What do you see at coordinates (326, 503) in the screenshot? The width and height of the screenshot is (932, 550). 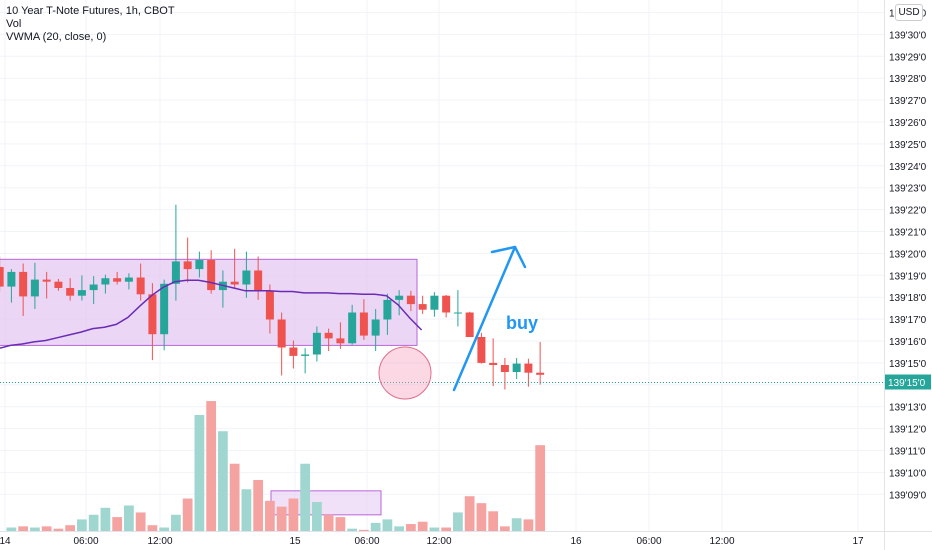 I see `volume-range-box` at bounding box center [326, 503].